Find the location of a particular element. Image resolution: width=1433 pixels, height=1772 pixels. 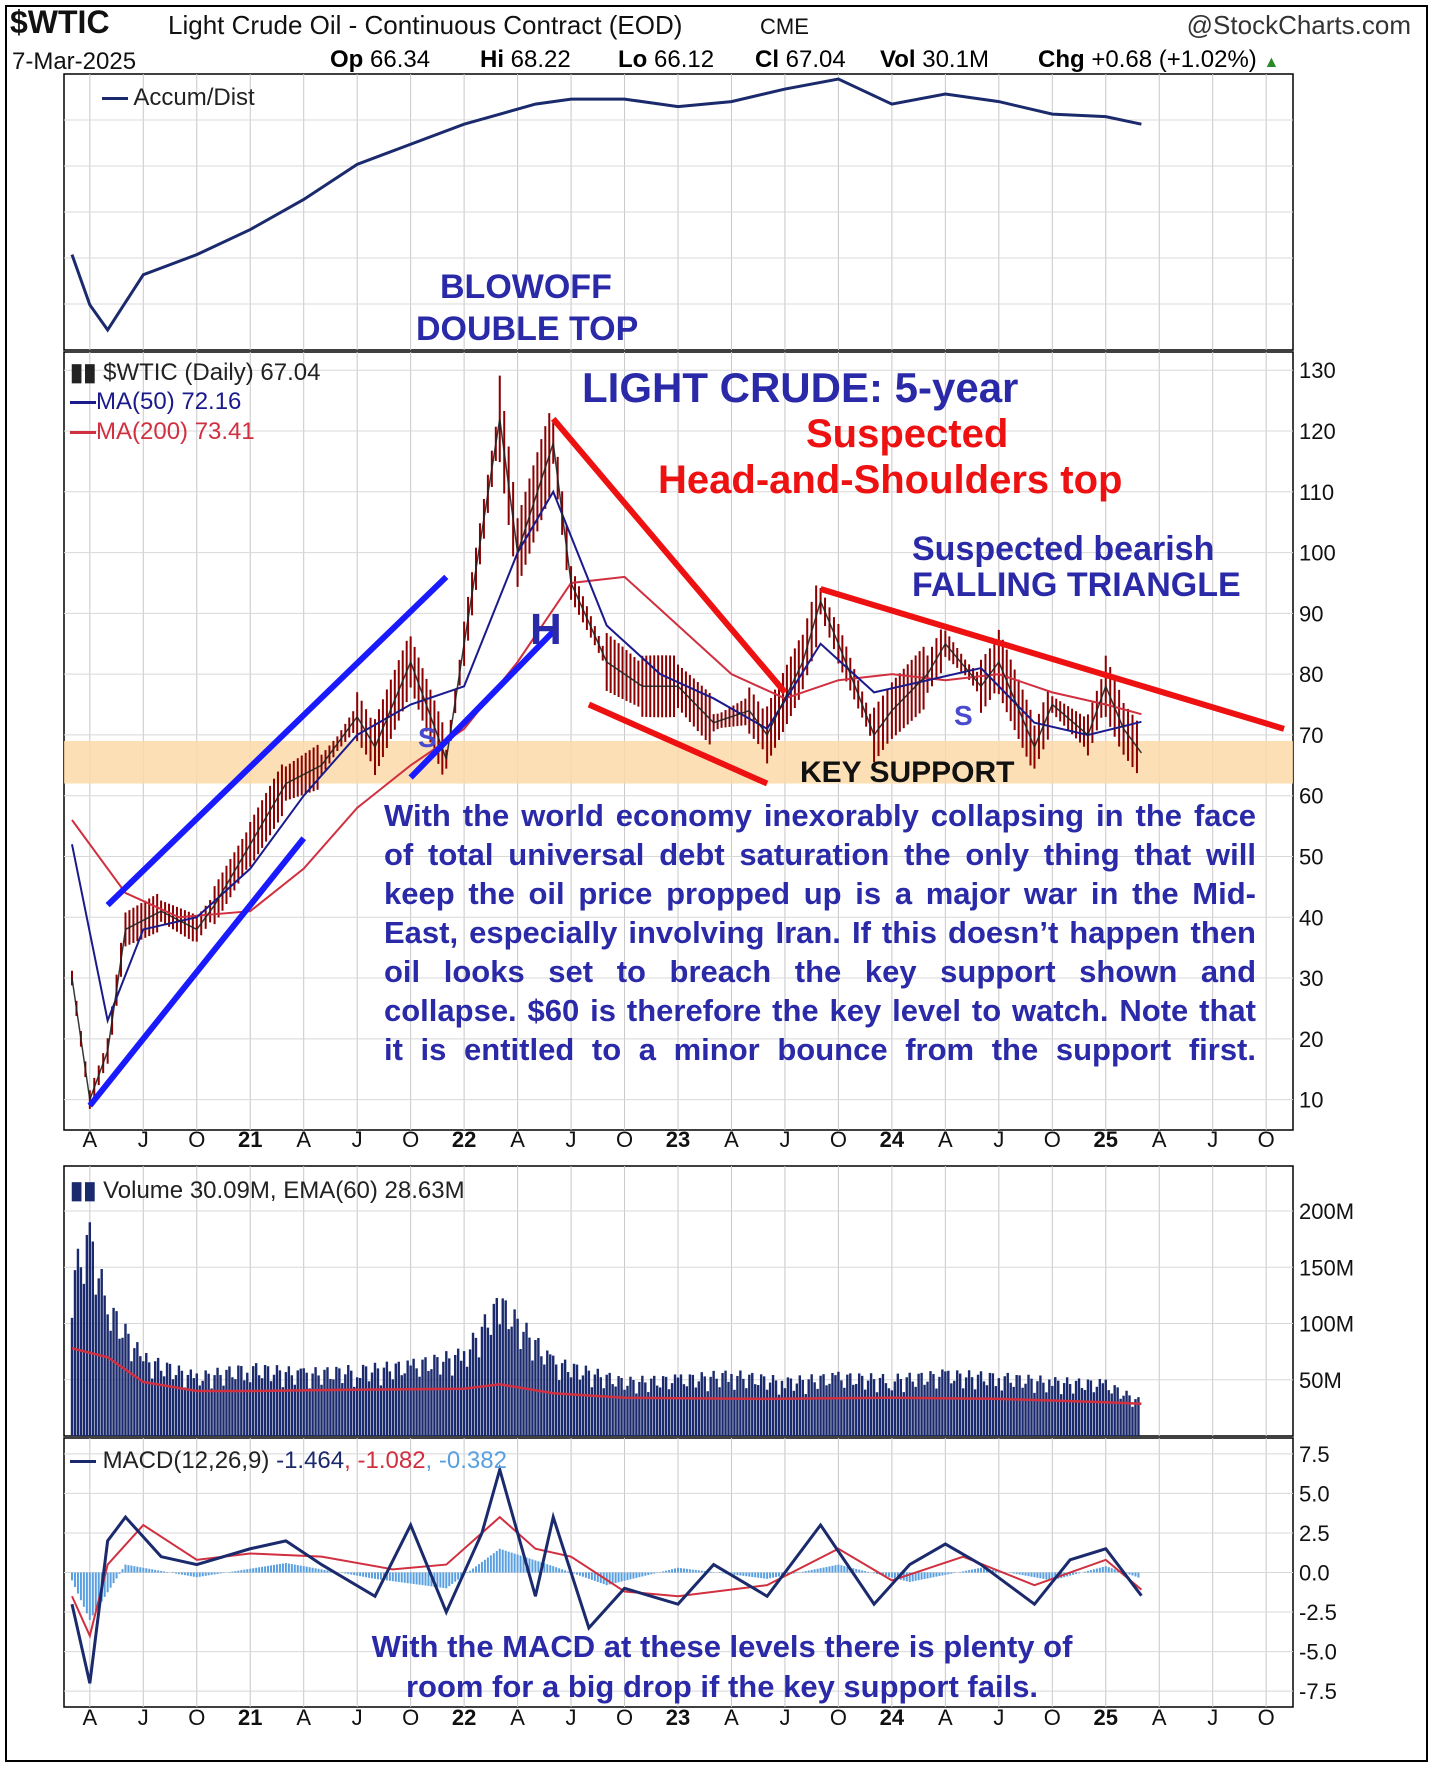

price-y-tick-label: 110 is located at coordinates (1316, 492).